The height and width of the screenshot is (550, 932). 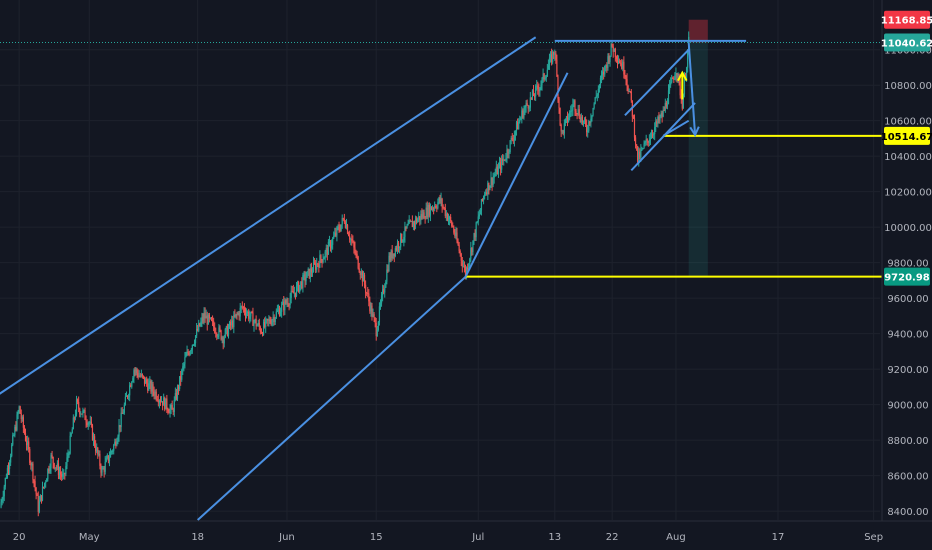 I want to click on price-tick-label: 10600.00, so click(x=908, y=122).